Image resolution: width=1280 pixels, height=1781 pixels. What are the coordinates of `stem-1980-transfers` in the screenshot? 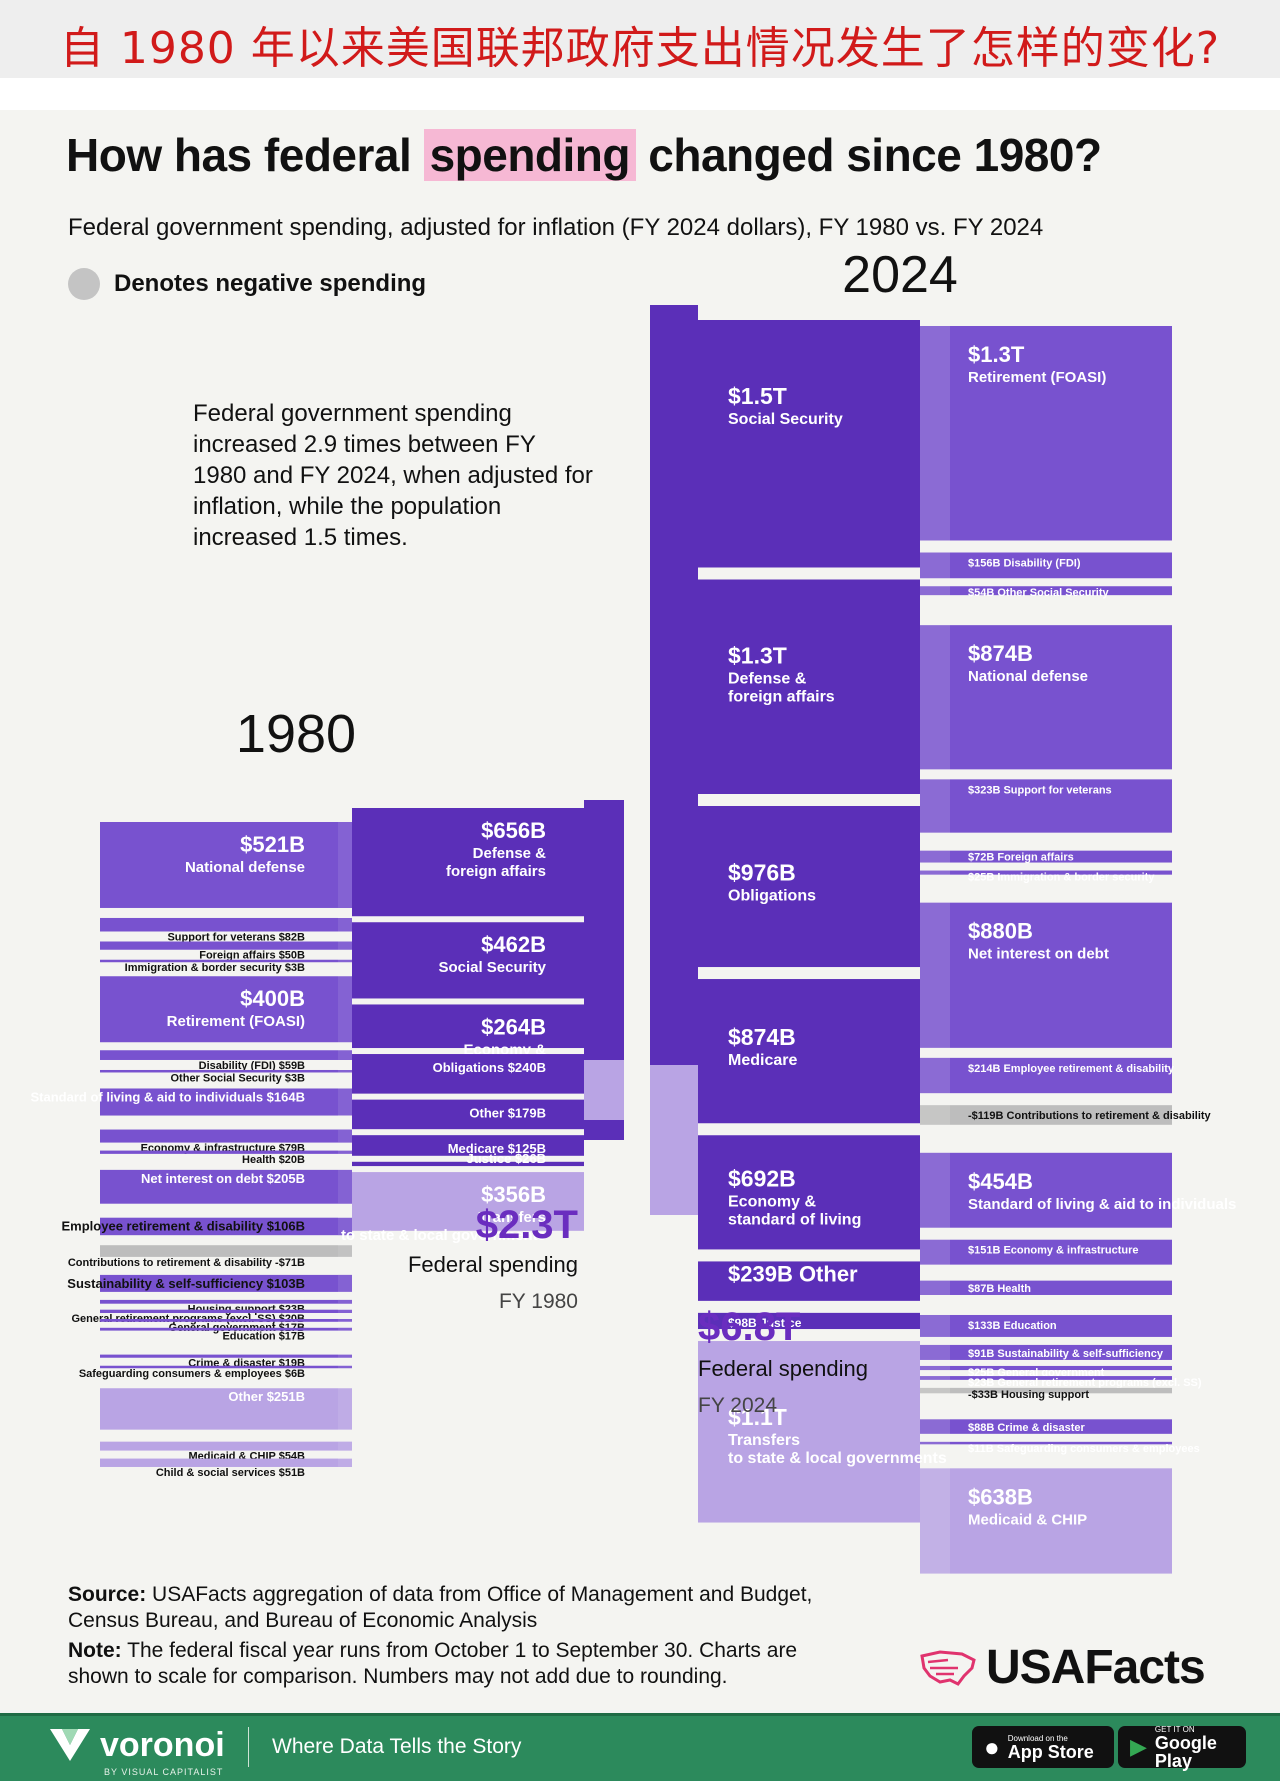 It's located at (604, 1090).